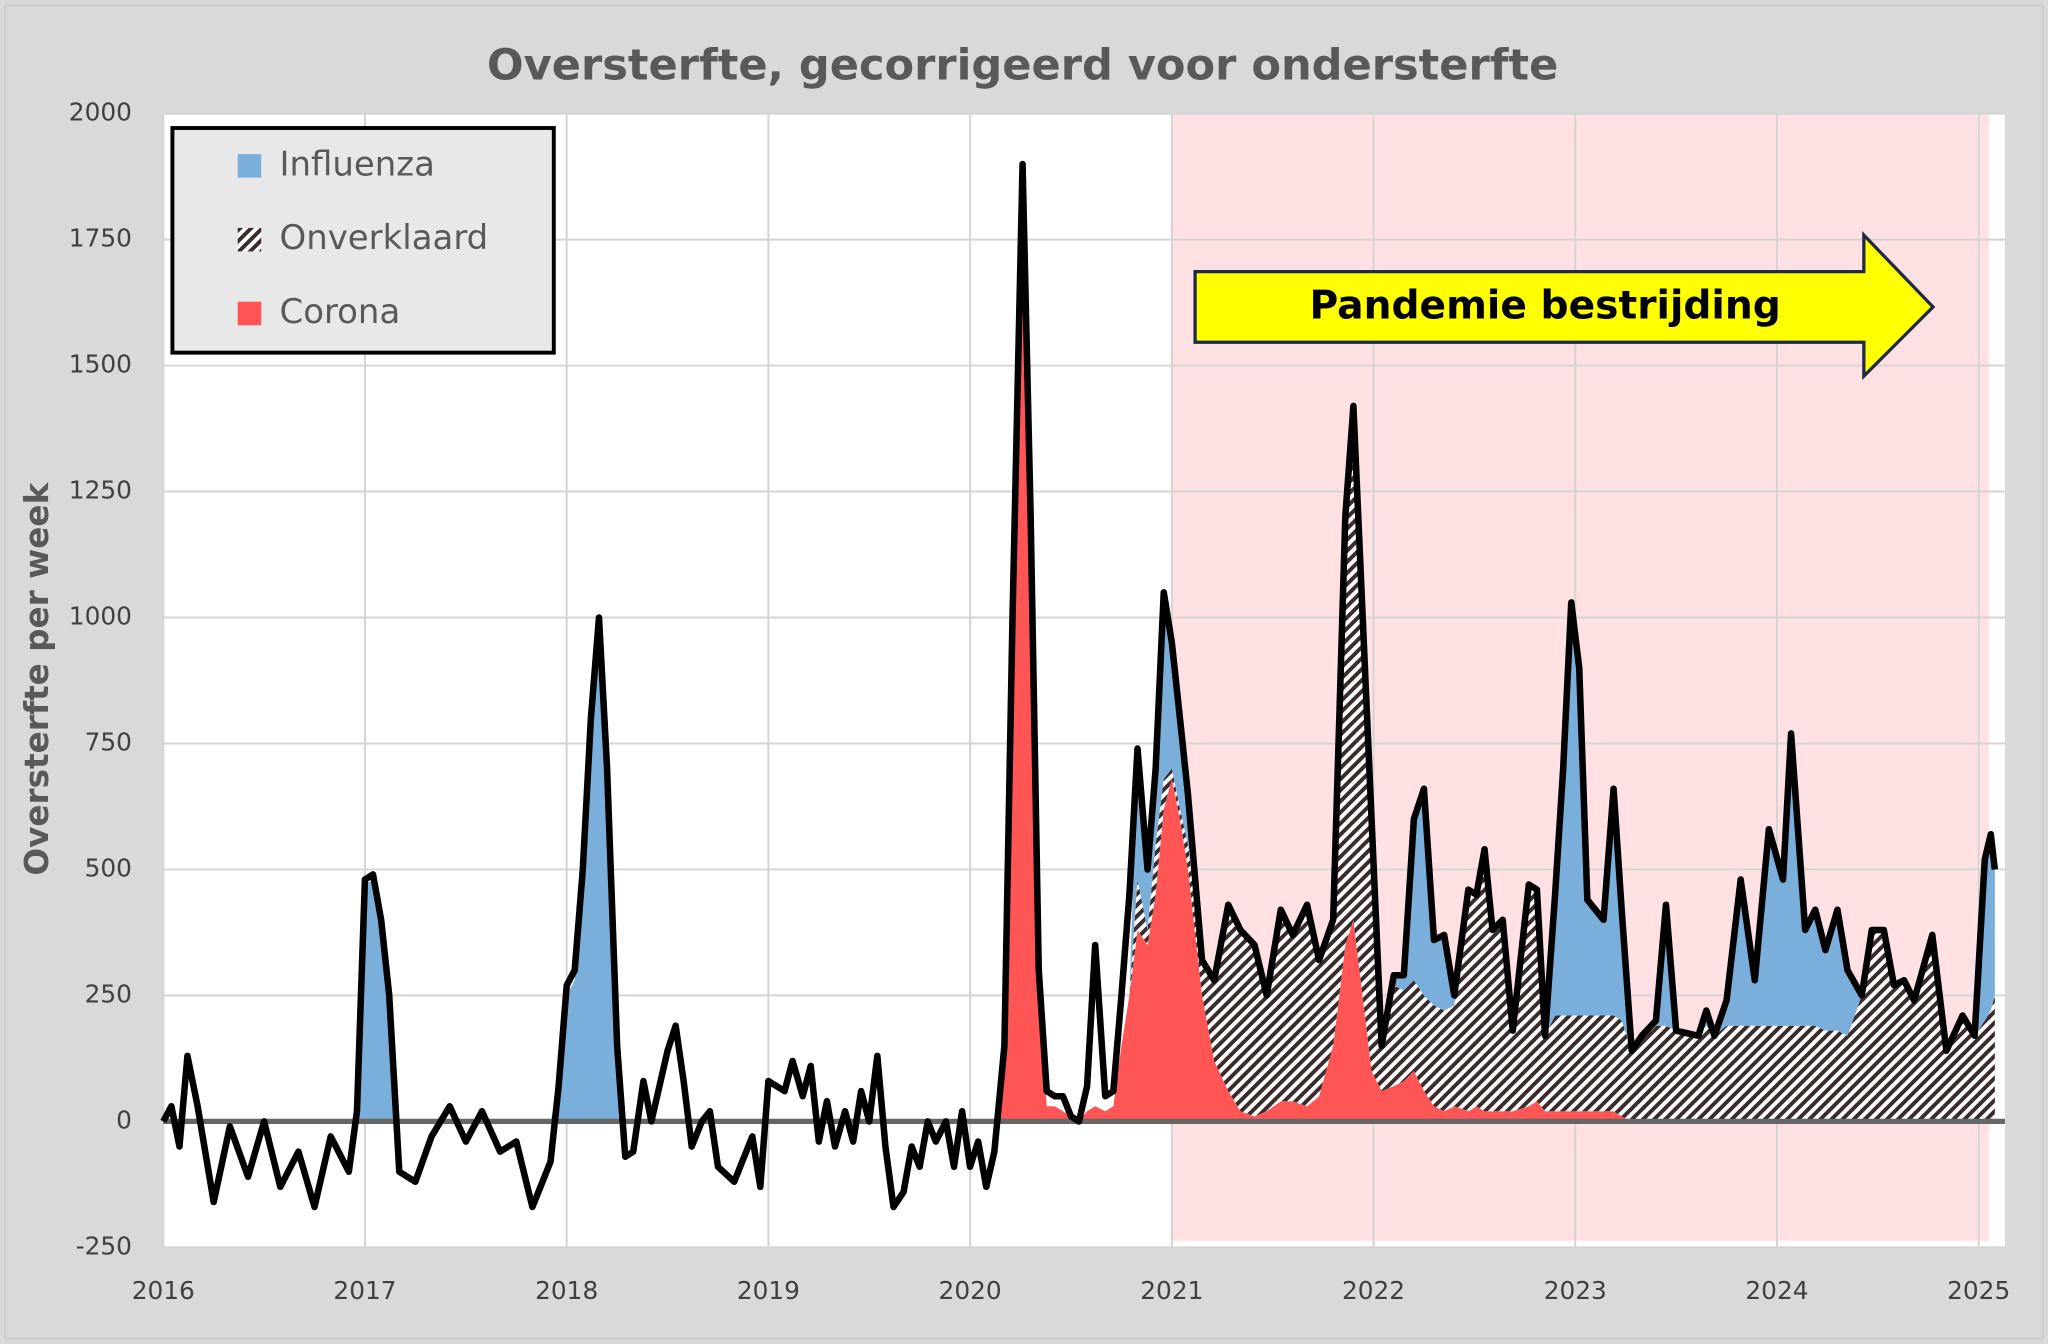 This screenshot has height=1344, width=2048. What do you see at coordinates (384, 238) in the screenshot?
I see `legend-label: Onverklaard` at bounding box center [384, 238].